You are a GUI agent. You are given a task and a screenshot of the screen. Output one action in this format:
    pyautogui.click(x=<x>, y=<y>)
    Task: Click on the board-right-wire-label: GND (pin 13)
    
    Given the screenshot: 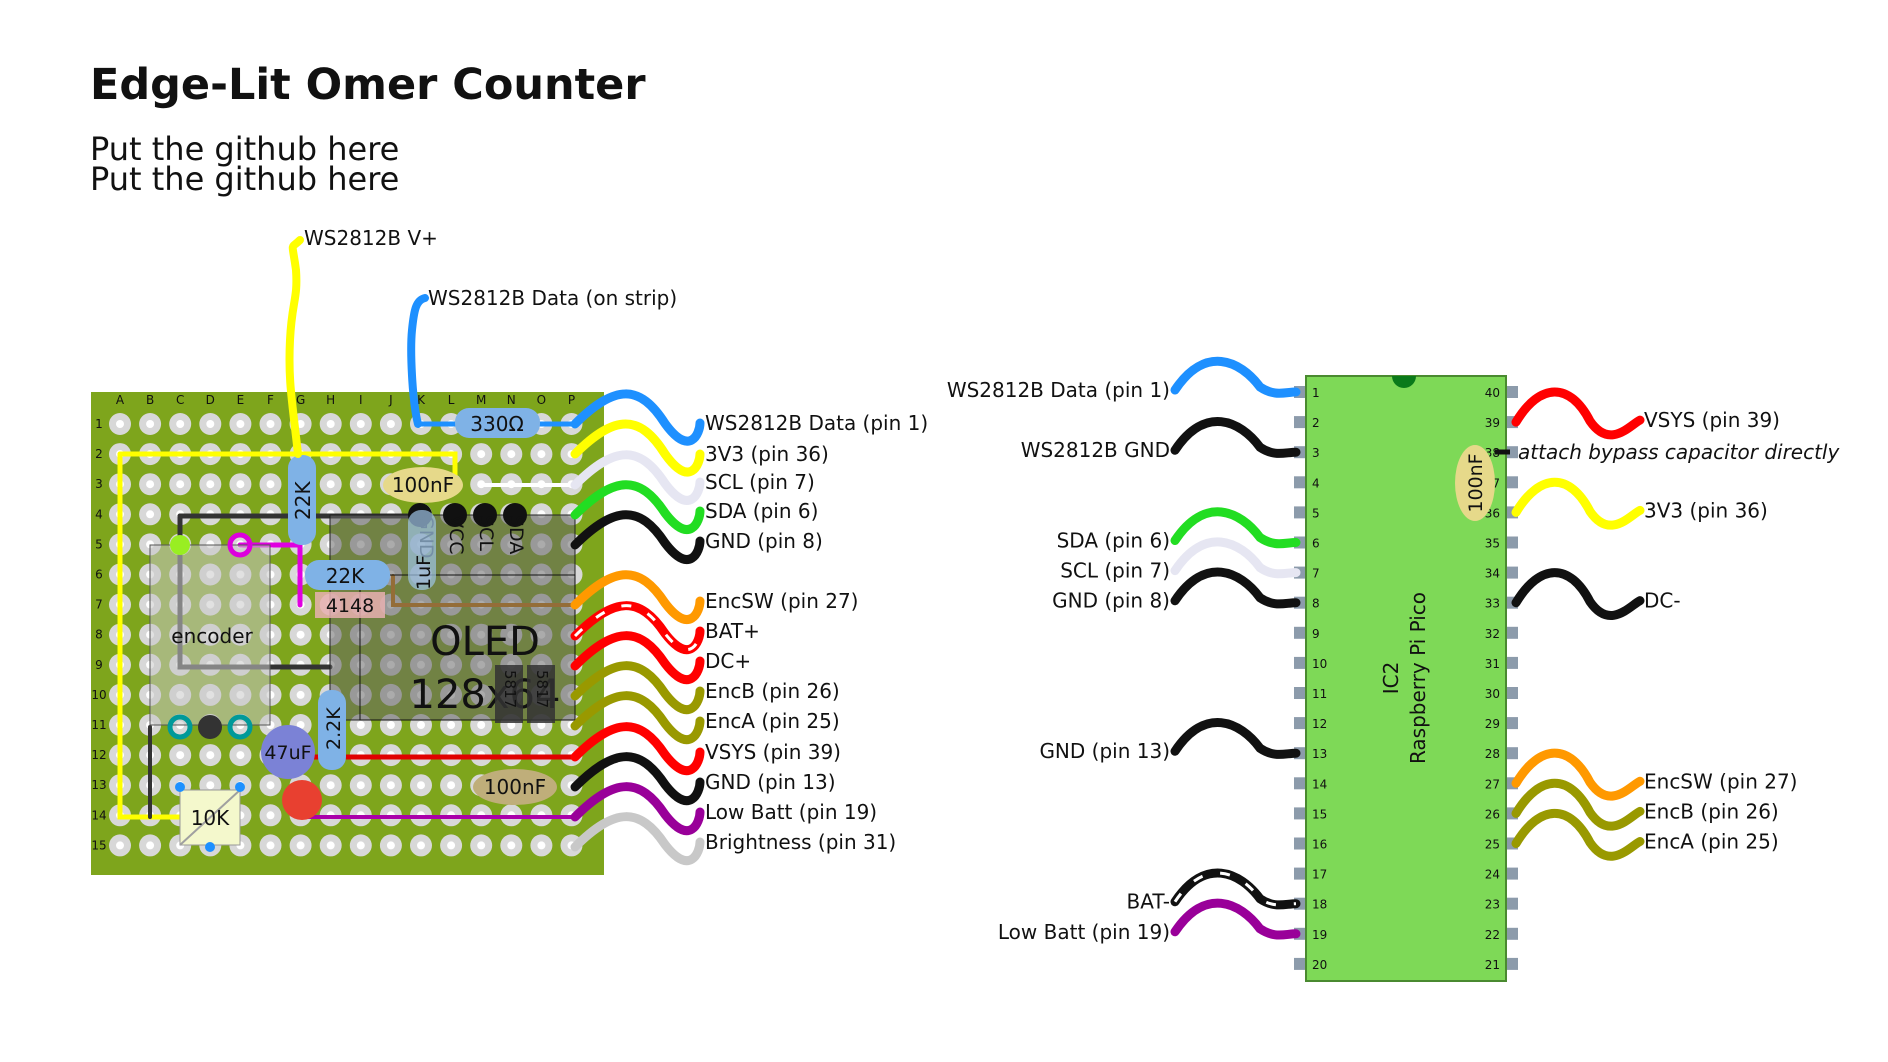 What is the action you would take?
    pyautogui.click(x=770, y=782)
    